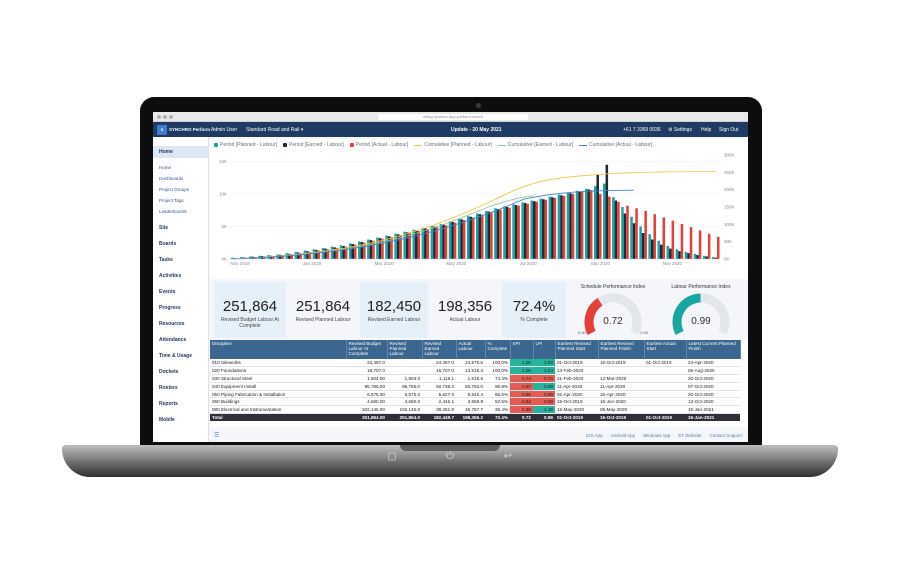 This screenshot has width=900, height=585. What do you see at coordinates (224, 130) in the screenshot?
I see `user-name: Admin User` at bounding box center [224, 130].